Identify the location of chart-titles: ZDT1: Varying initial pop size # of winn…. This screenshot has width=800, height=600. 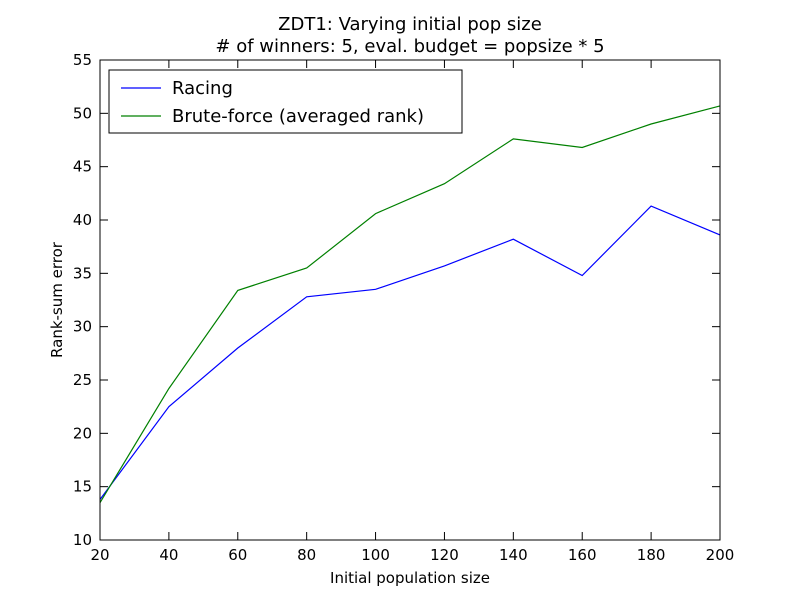
(409, 35).